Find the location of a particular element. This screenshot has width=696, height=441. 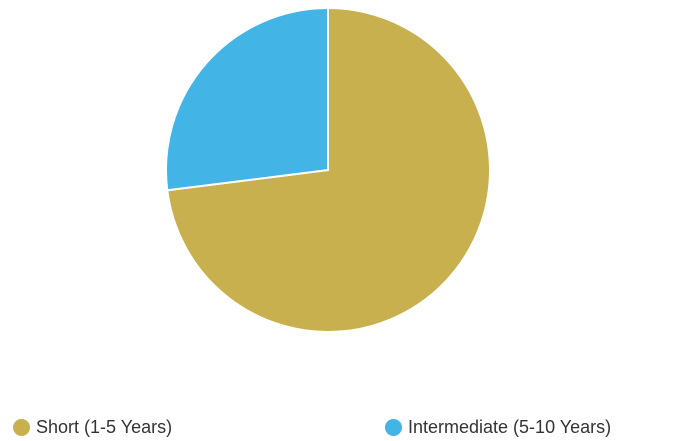

legend-item-short: Short (1-5 Years) is located at coordinates (92, 427).